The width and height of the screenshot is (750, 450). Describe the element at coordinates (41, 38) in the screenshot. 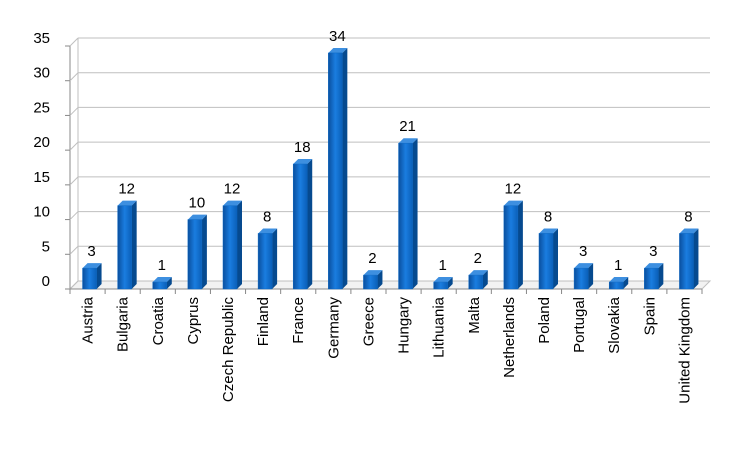

I see `y-tick-label: 35` at that location.